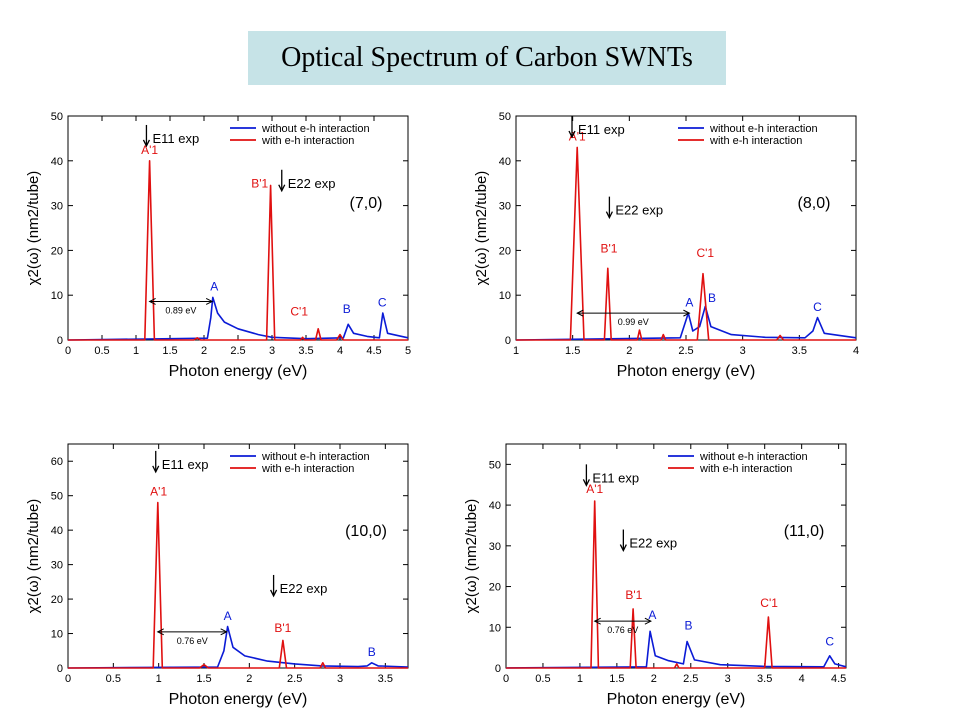  What do you see at coordinates (481, 228) in the screenshot?
I see `y-axis-label: χ2(ω) (nm2/tube)` at bounding box center [481, 228].